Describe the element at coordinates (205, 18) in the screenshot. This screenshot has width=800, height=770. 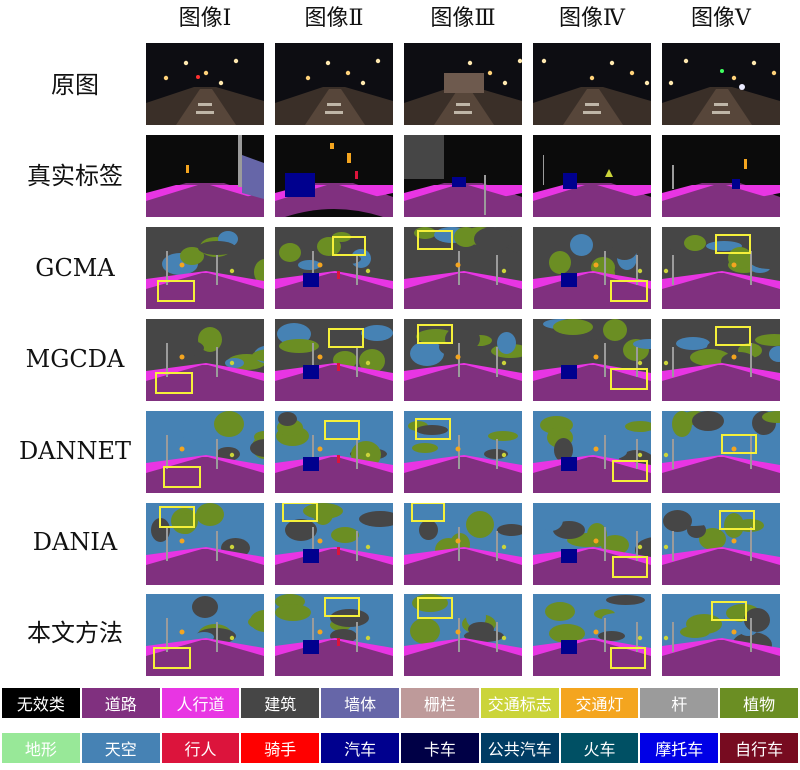
I see `column-header-image-1: 图像Ⅰ` at that location.